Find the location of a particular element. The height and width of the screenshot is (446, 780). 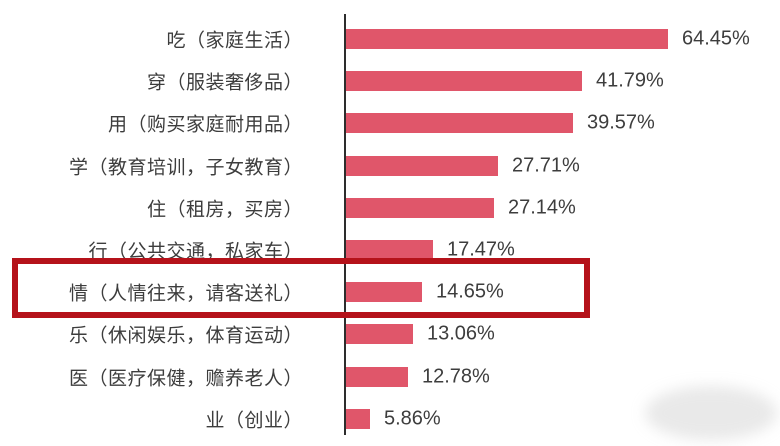

value-label: 13.06% is located at coordinates (461, 333).